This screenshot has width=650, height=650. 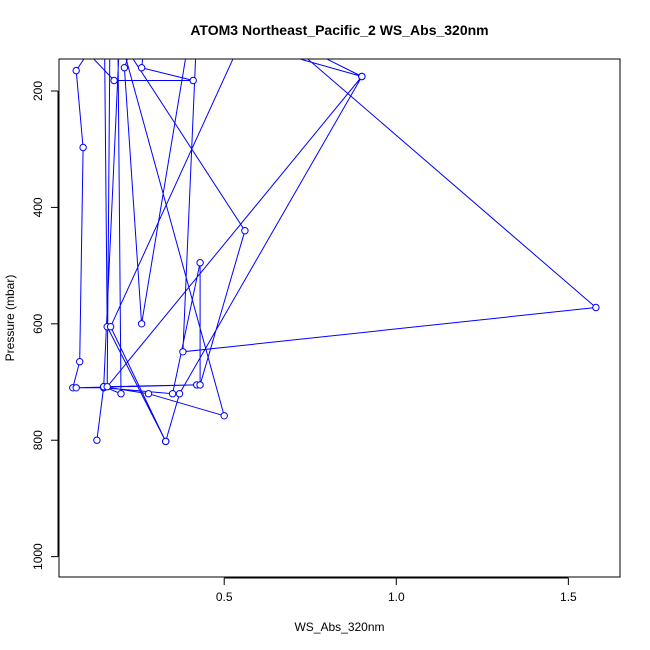 What do you see at coordinates (339, 30) in the screenshot?
I see `chart-title: ATOM3 Northeast_Pacific_2 WS_Abs_320nm` at bounding box center [339, 30].